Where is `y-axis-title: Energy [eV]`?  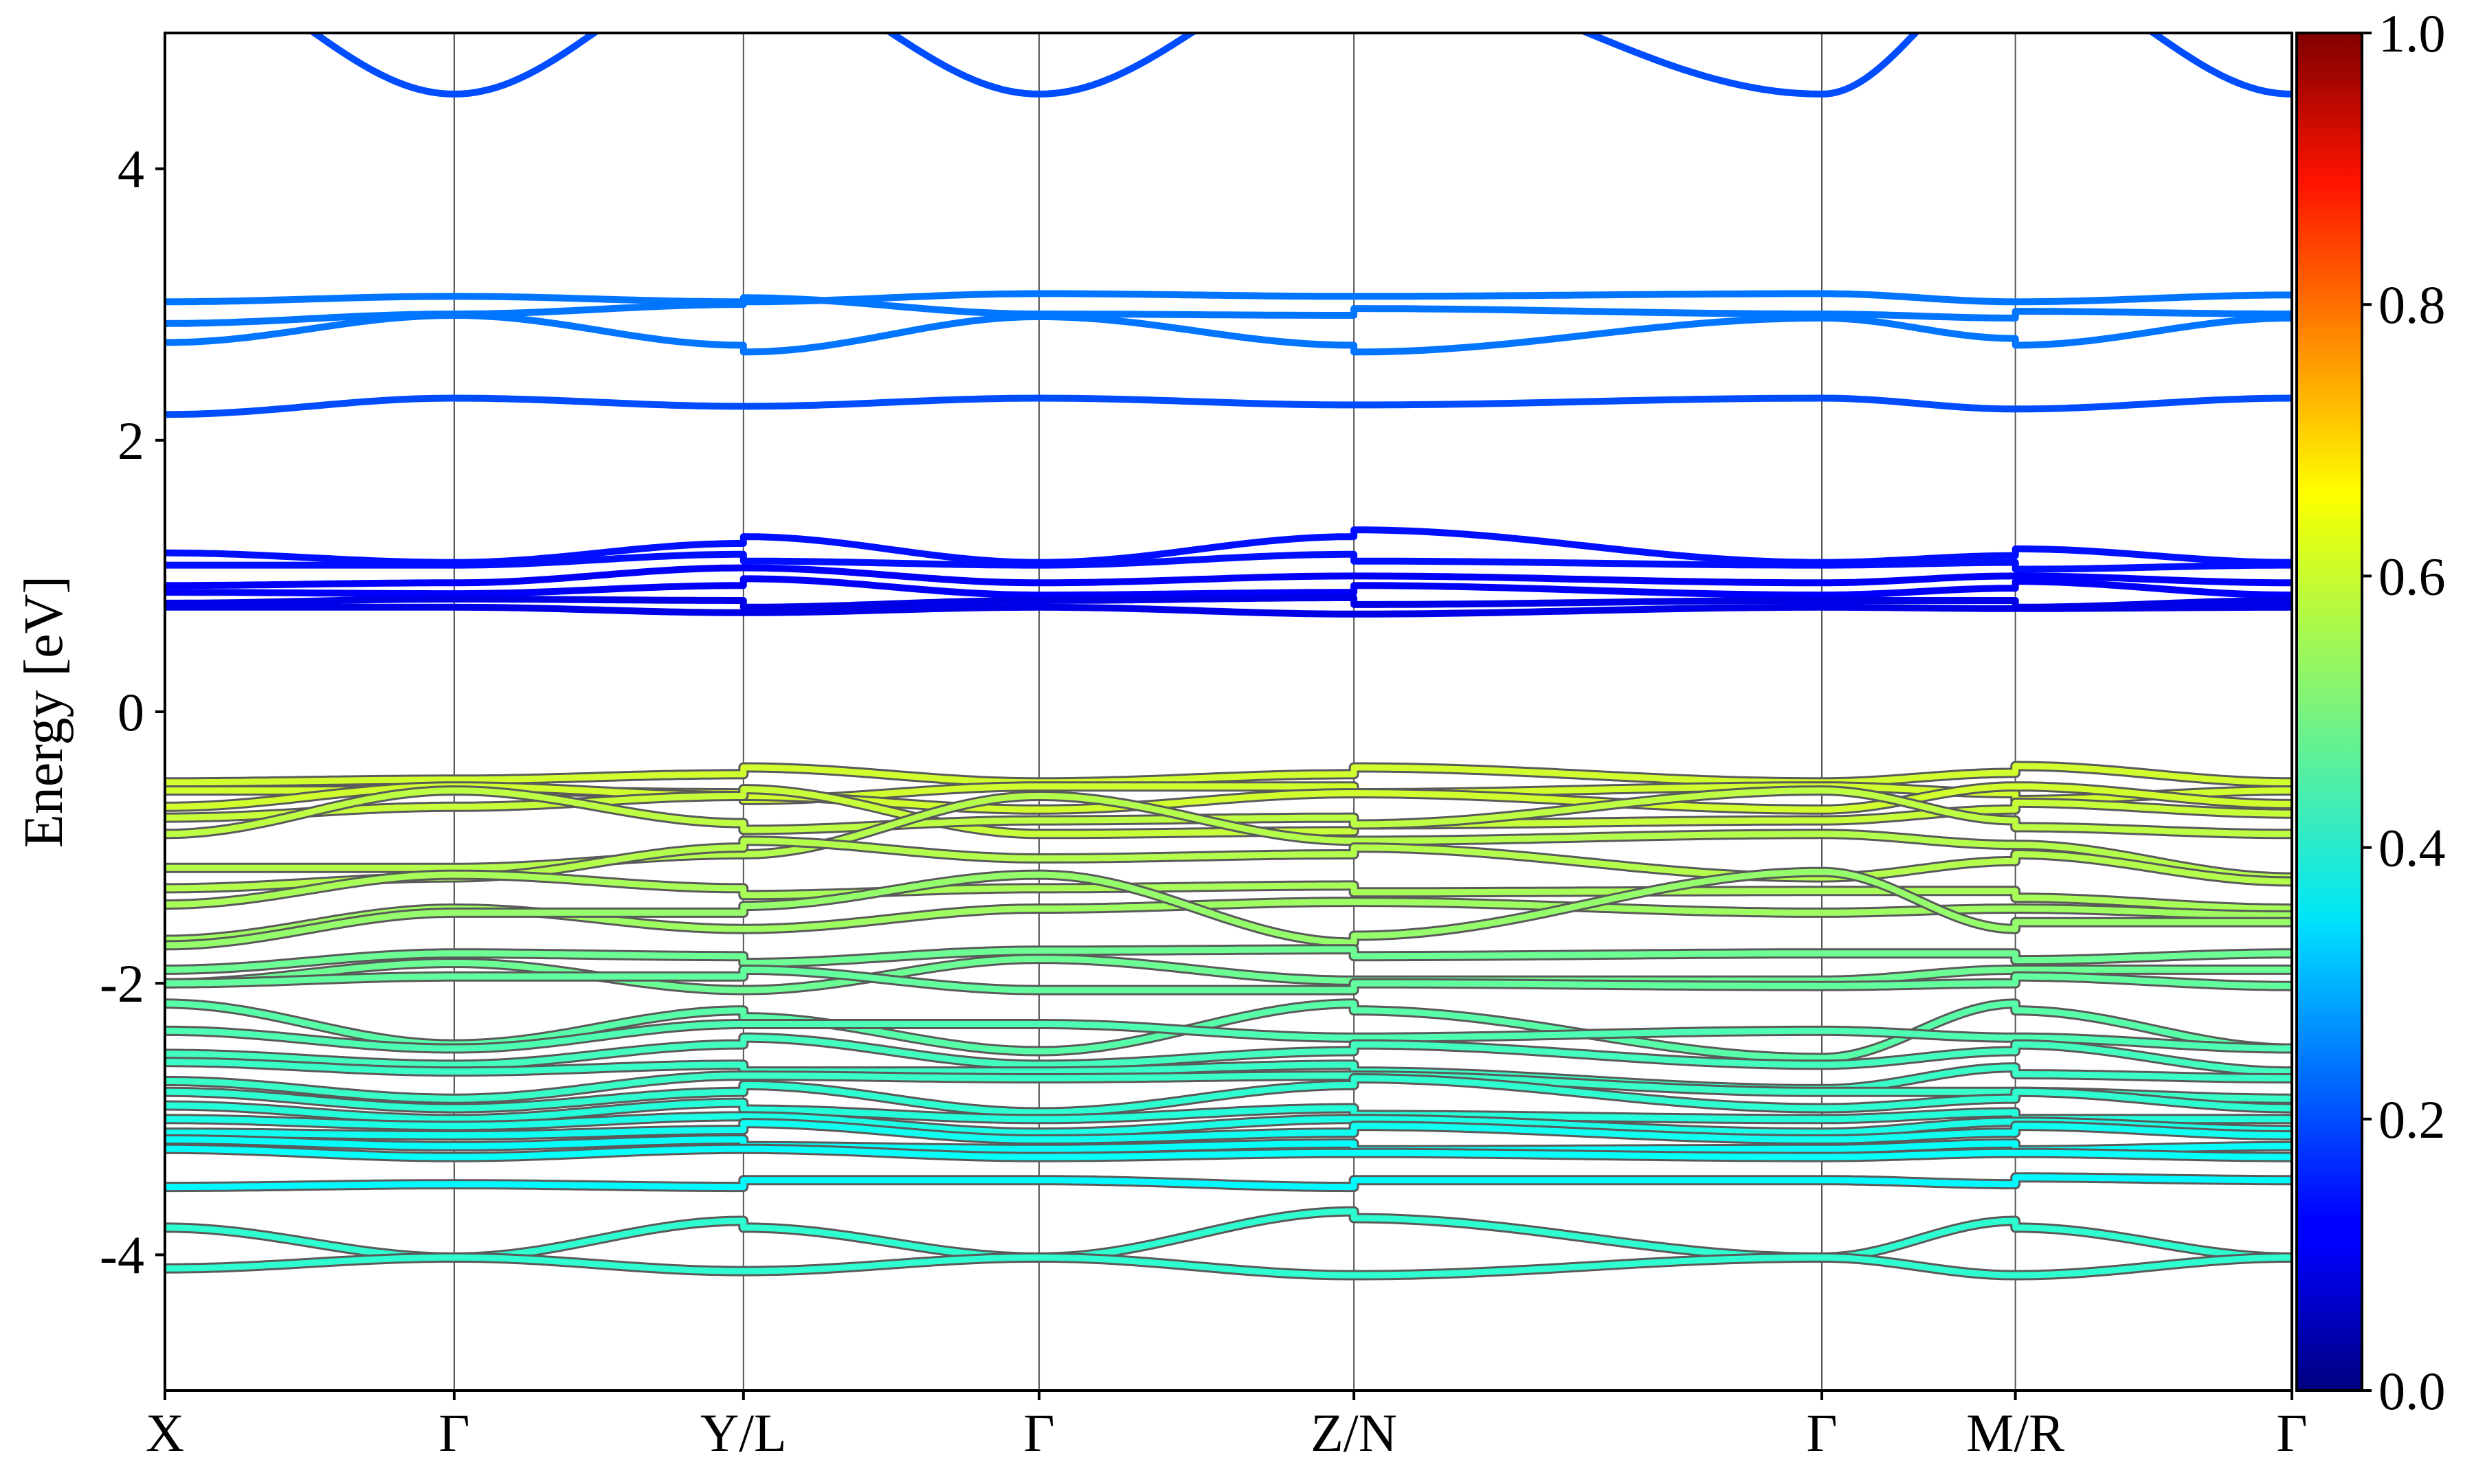 y-axis-title: Energy [eV] is located at coordinates (44, 712).